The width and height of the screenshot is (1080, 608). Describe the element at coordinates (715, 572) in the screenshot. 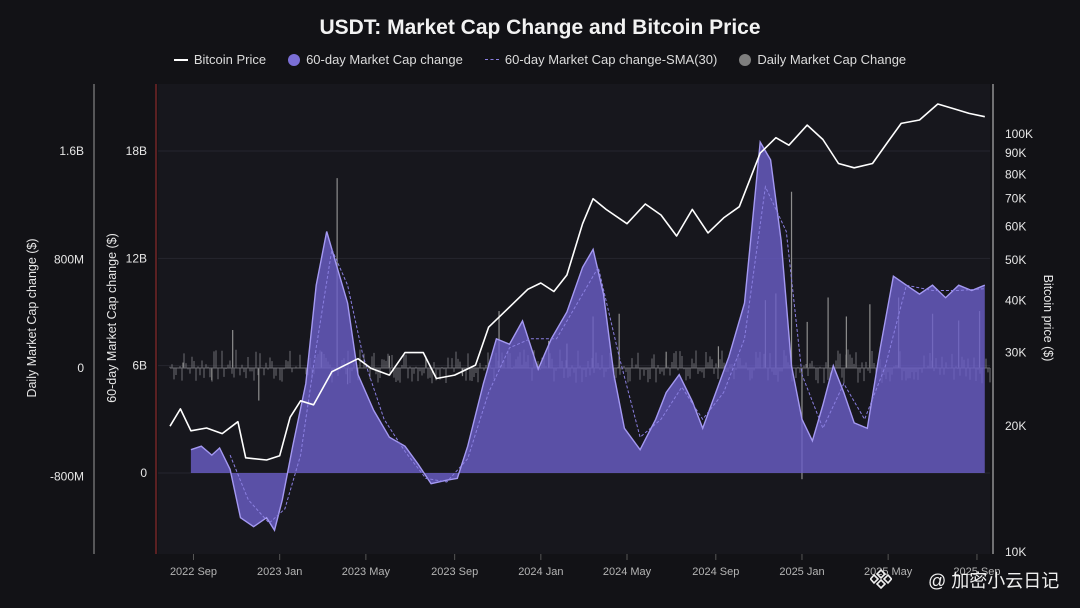

I see `x-tick-label: 2024 Sep` at that location.